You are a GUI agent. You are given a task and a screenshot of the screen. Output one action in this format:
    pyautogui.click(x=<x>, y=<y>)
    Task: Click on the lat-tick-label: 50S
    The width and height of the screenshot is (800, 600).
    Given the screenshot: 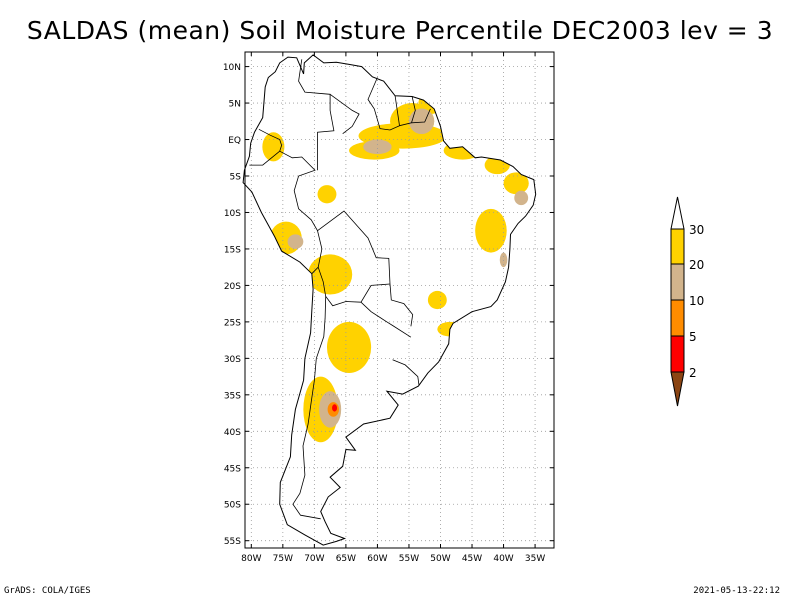 What is the action you would take?
    pyautogui.click(x=232, y=506)
    